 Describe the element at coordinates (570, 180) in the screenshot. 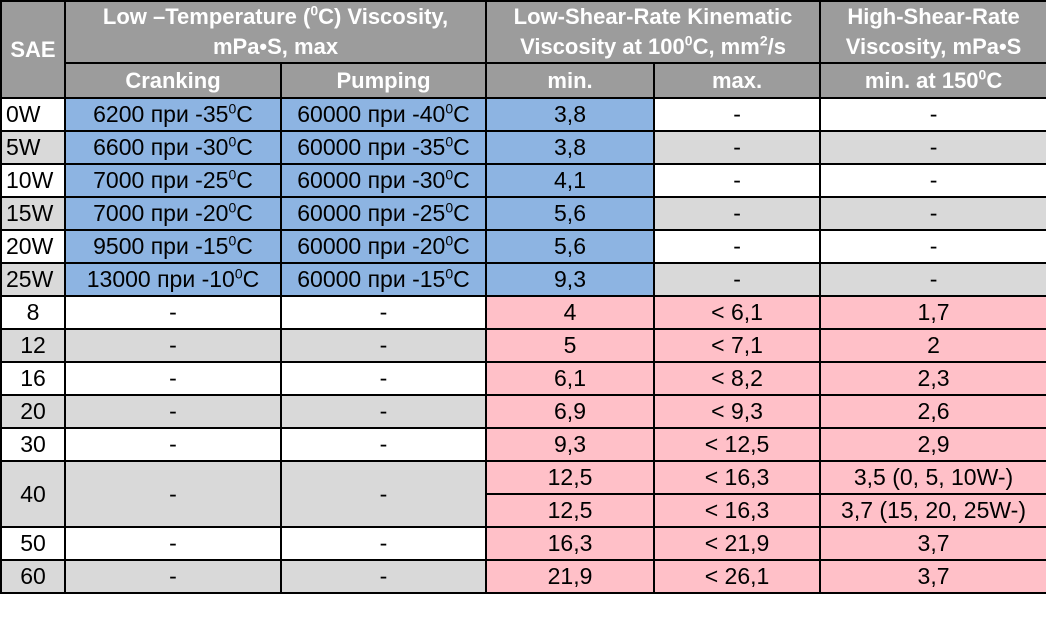

I see `min-kv-cell: 4,1` at that location.